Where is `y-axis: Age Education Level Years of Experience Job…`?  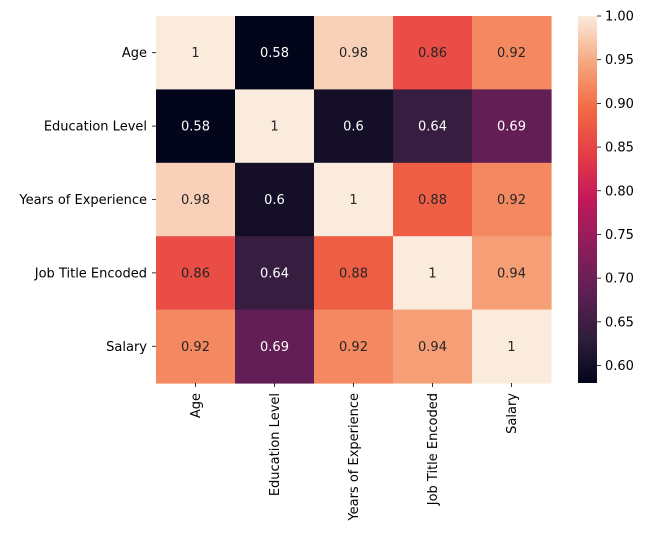 y-axis: Age Education Level Years of Experience Job… is located at coordinates (87, 200).